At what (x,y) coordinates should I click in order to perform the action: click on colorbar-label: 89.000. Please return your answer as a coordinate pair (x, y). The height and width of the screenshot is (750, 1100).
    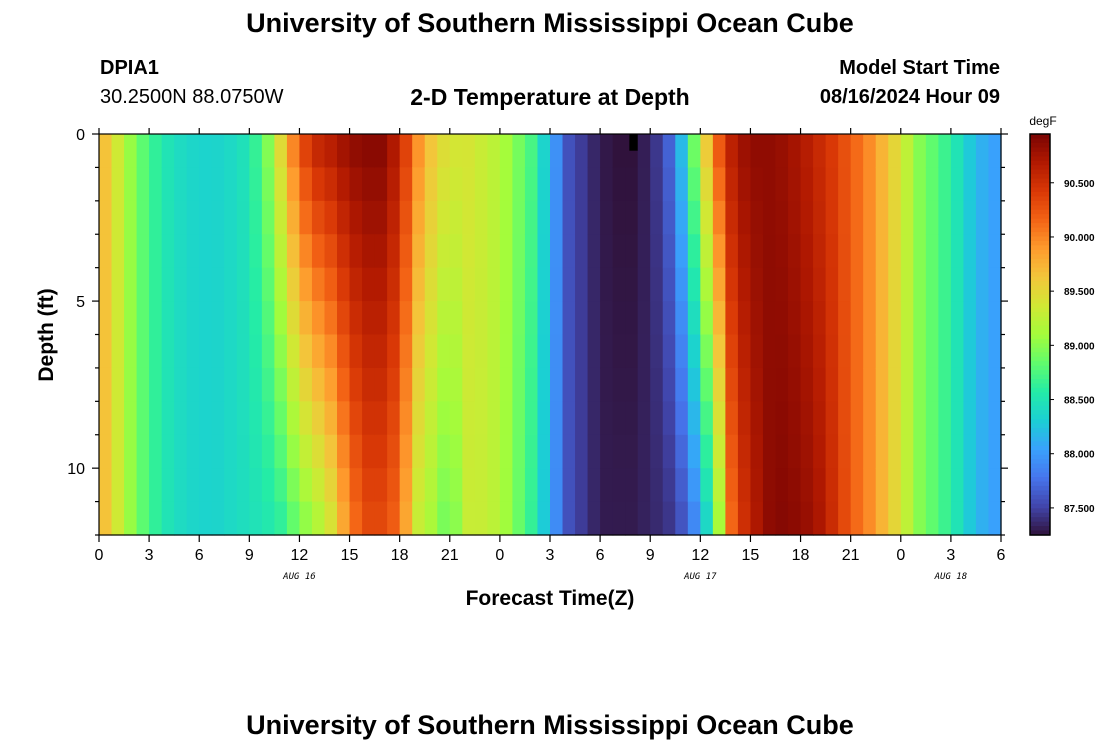
    Looking at the image, I should click on (1079, 346).